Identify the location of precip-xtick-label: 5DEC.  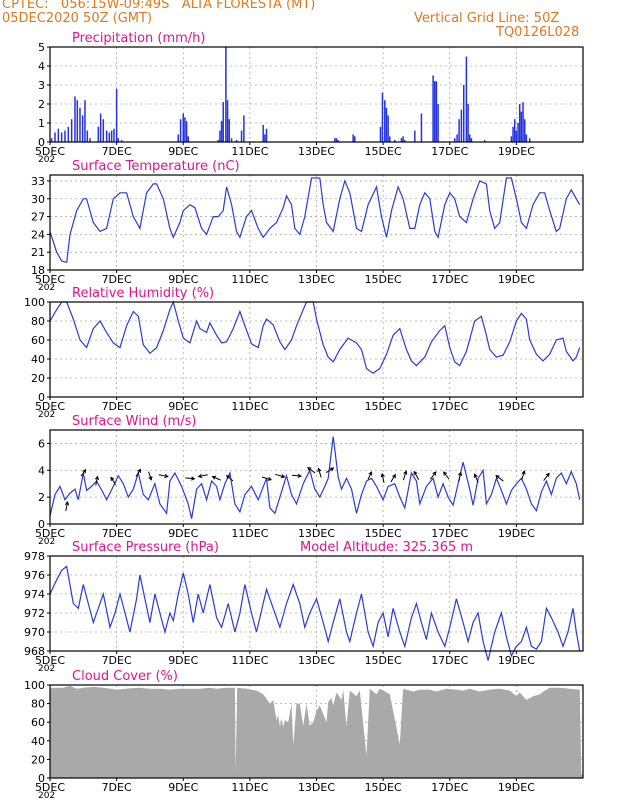
(50, 151).